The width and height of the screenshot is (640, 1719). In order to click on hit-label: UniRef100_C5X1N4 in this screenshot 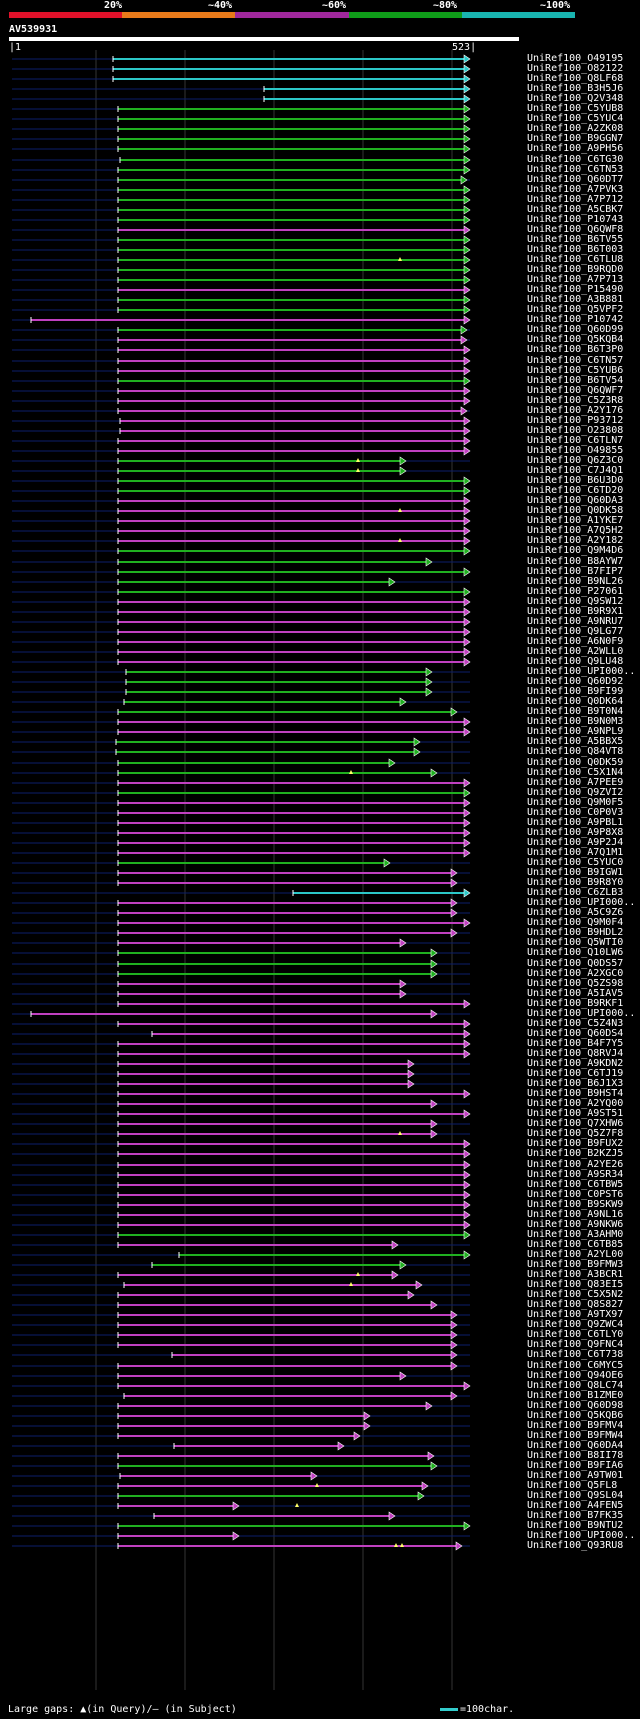, I will do `click(575, 772)`.